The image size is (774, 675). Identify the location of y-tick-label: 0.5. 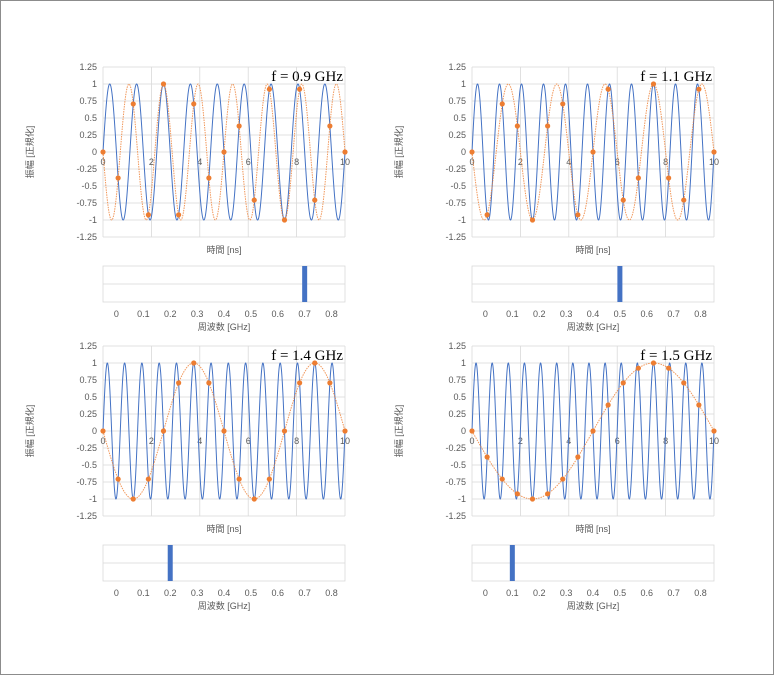
(459, 118).